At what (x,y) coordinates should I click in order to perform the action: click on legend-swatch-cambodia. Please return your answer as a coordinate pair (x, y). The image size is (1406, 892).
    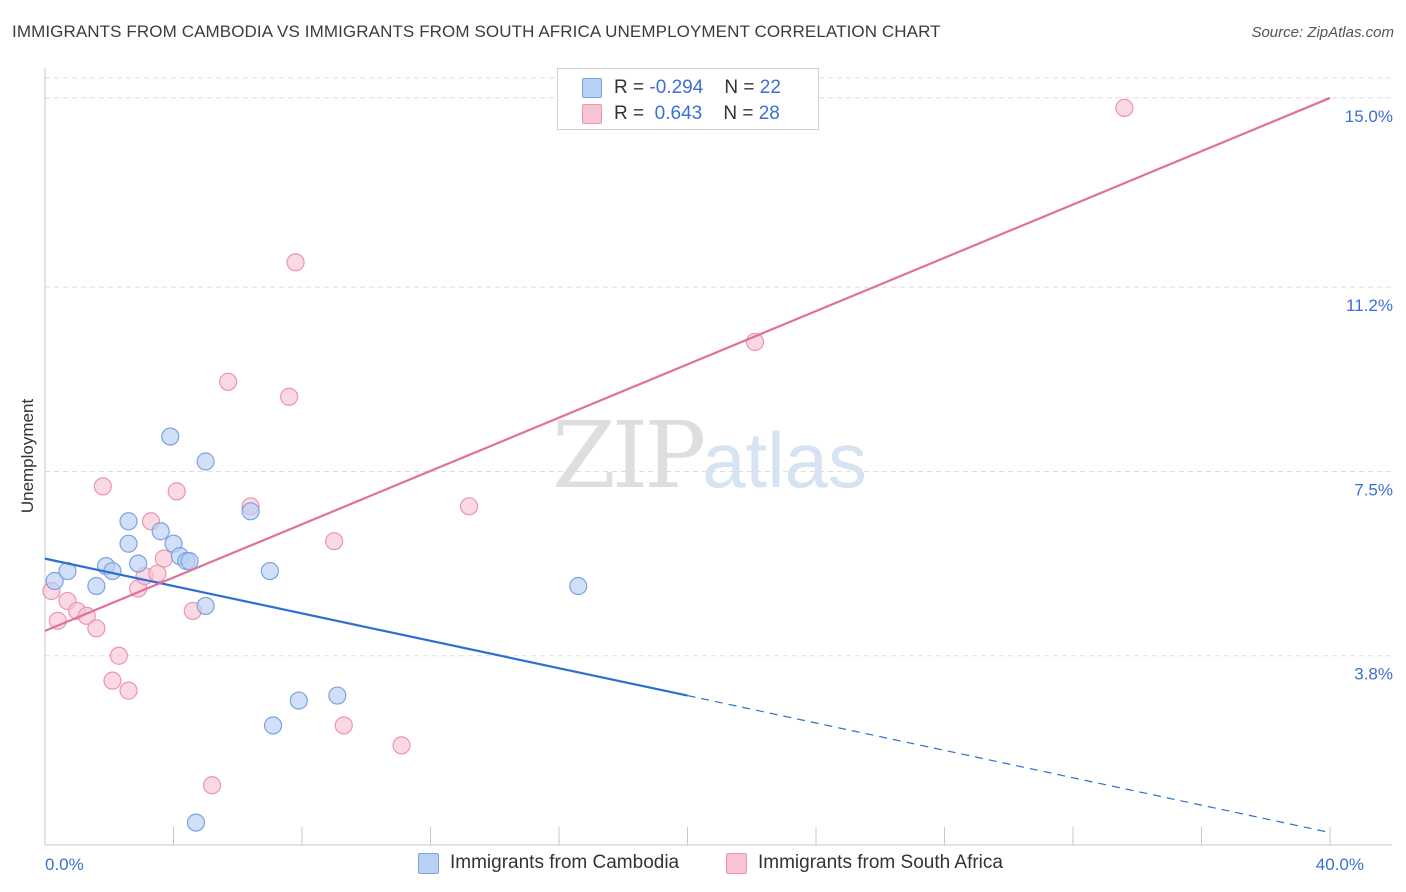
    Looking at the image, I should click on (592, 88).